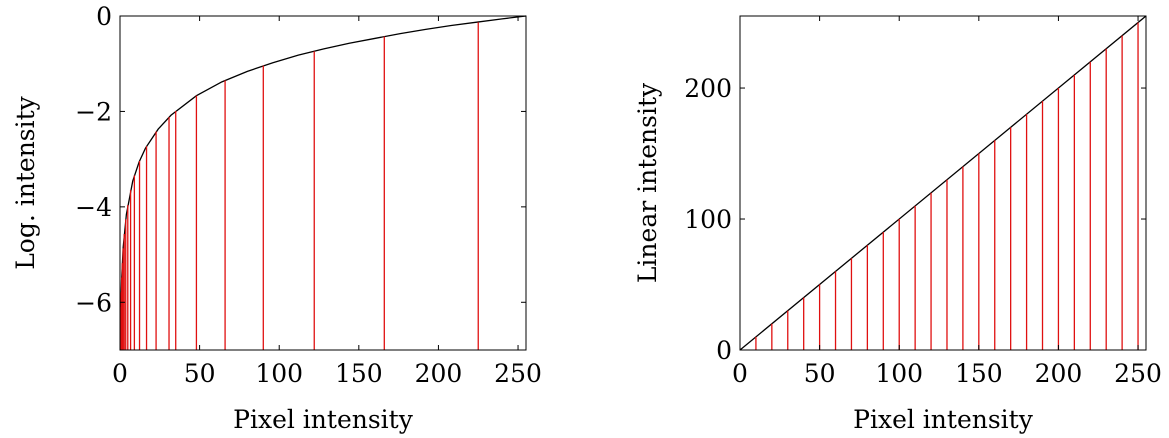 The height and width of the screenshot is (438, 1169). I want to click on left-ytick-label-2: −4, so click(93, 207).